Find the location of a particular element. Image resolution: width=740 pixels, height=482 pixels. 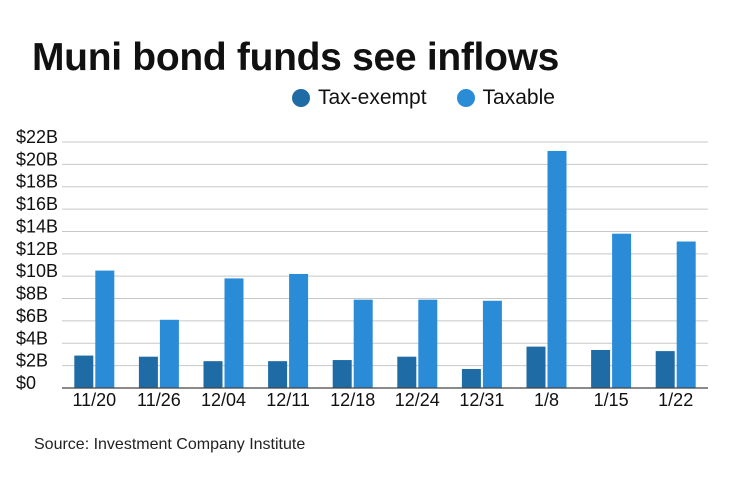

source-note: Source: Investment Company Institute is located at coordinates (170, 444).